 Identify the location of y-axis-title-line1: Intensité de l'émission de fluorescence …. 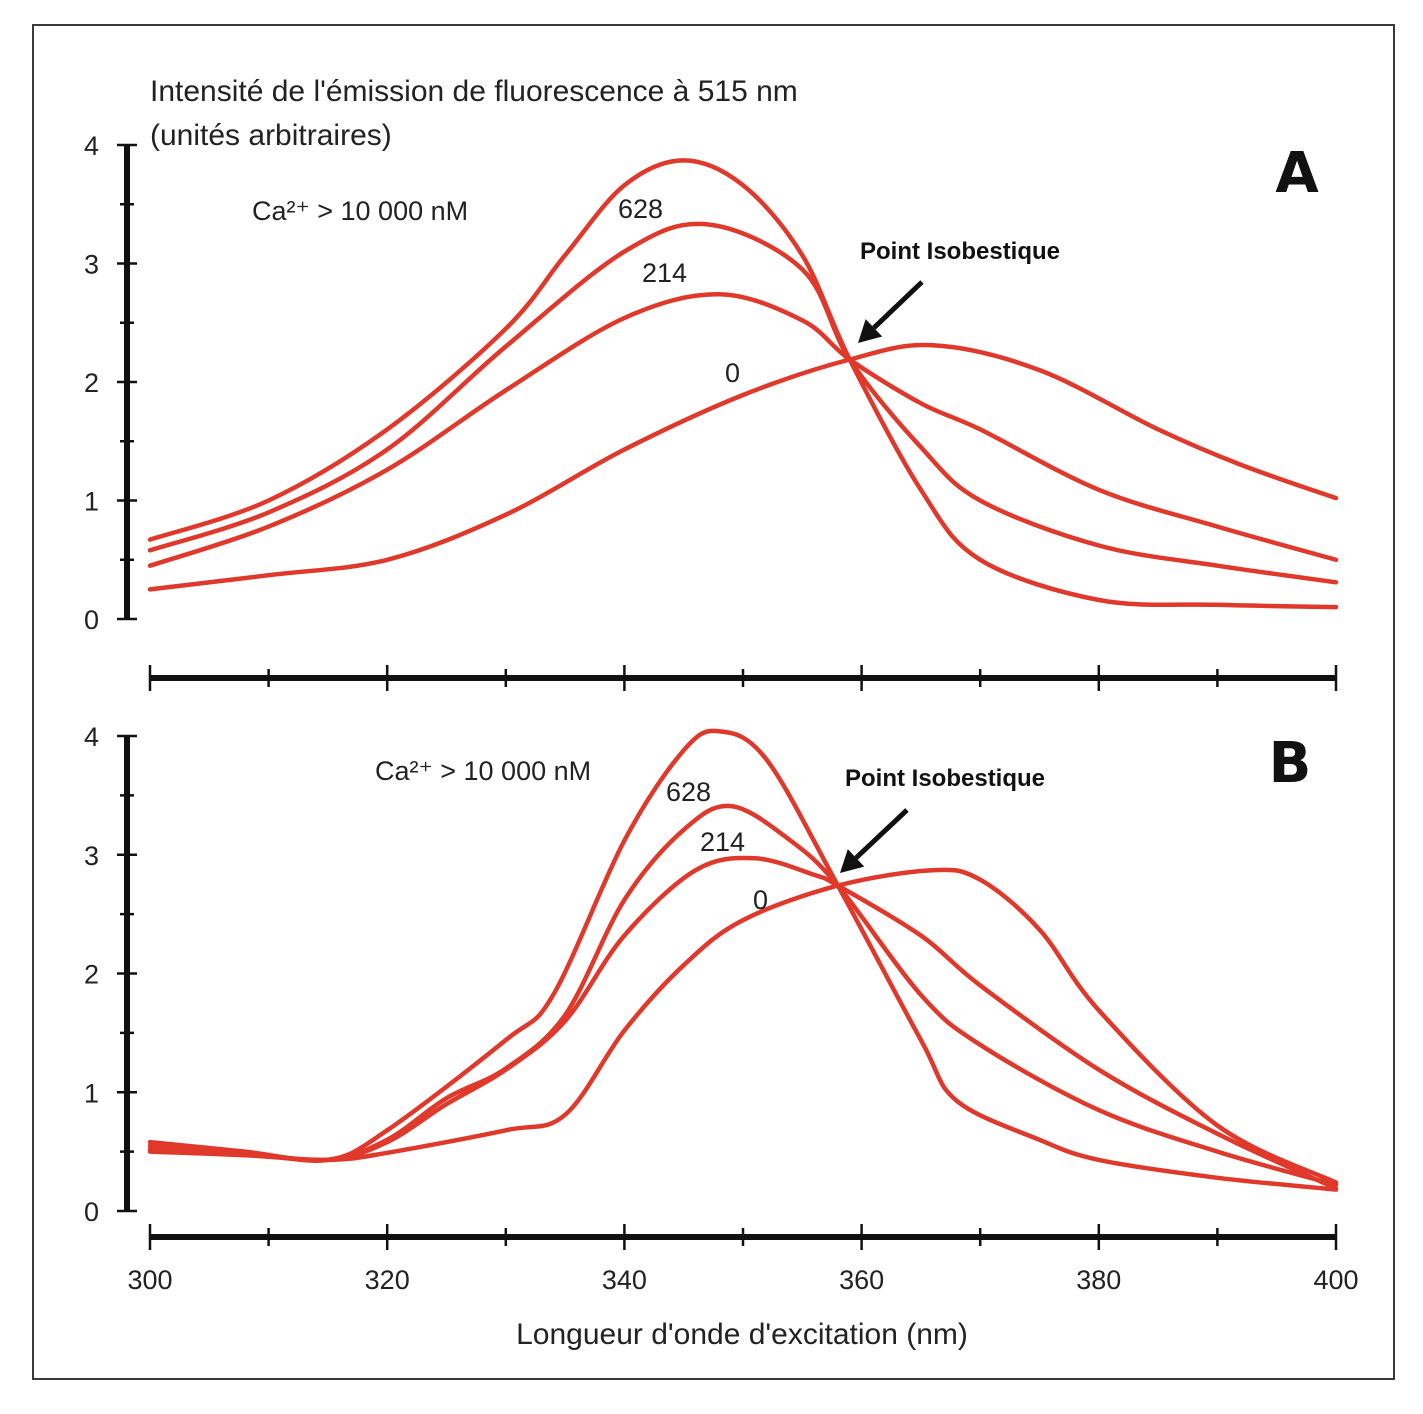
(474, 91).